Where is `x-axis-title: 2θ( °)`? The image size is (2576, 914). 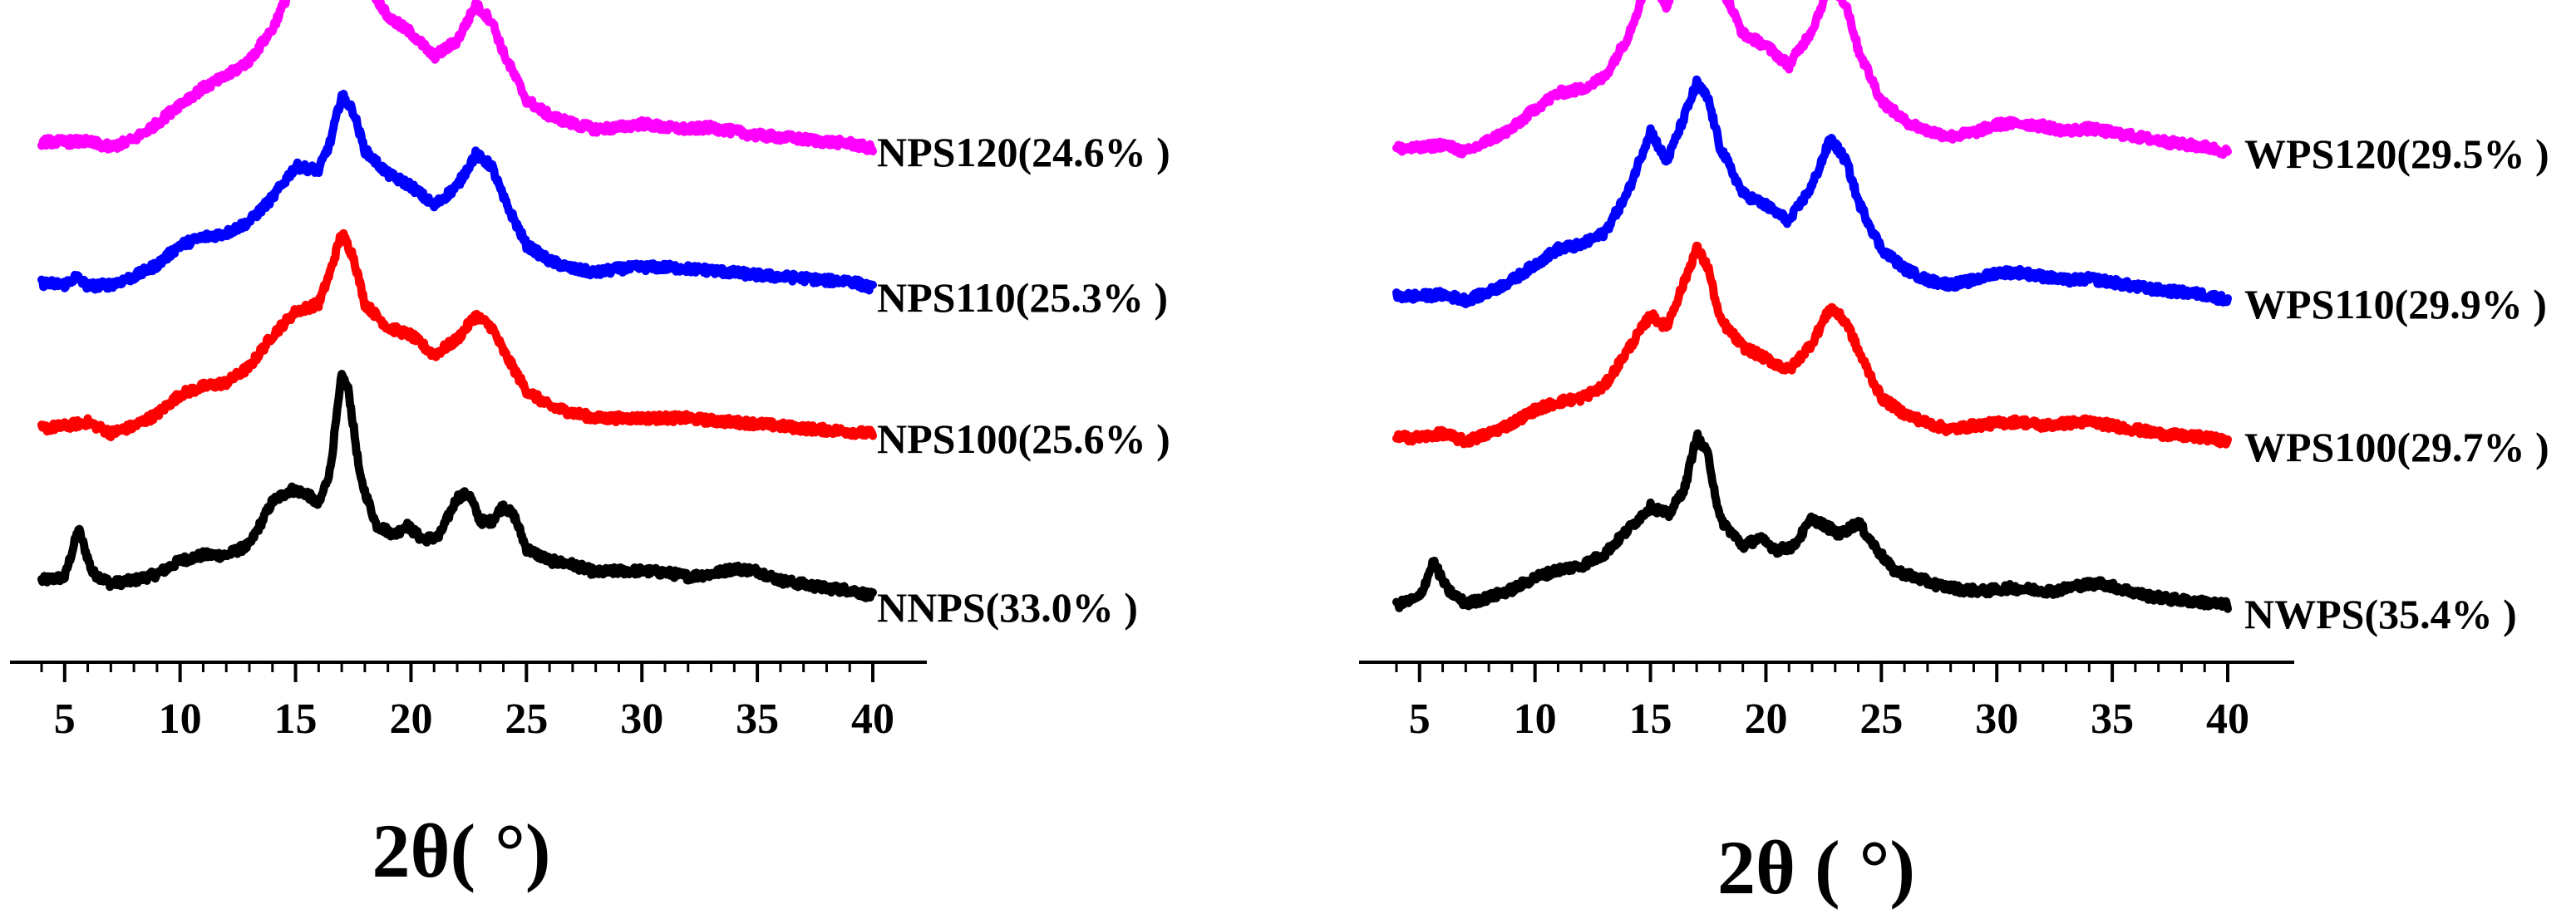
x-axis-title: 2θ( °) is located at coordinates (461, 851).